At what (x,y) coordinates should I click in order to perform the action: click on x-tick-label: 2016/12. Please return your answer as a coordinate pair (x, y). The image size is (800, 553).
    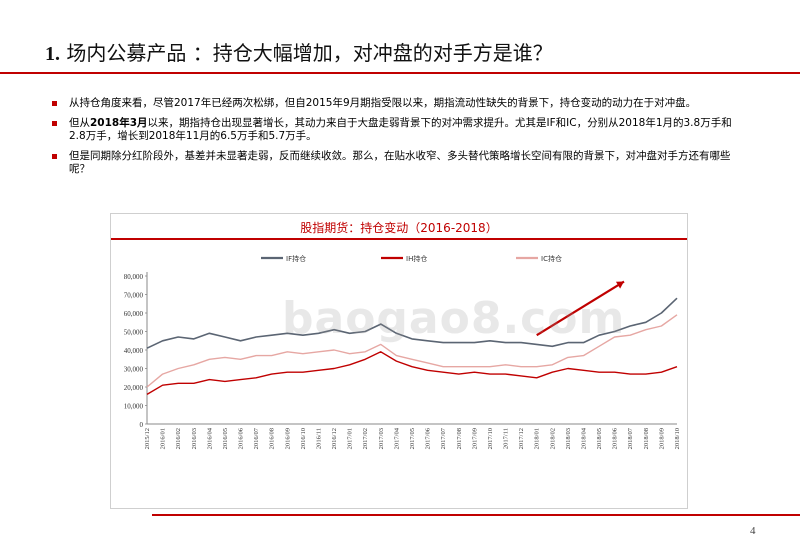
    Looking at the image, I should click on (334, 438).